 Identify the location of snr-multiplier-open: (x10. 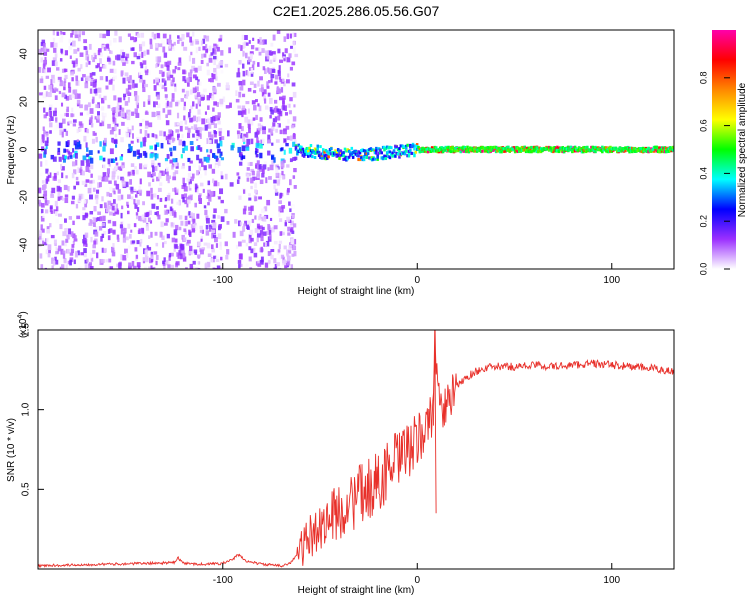
(23, 328).